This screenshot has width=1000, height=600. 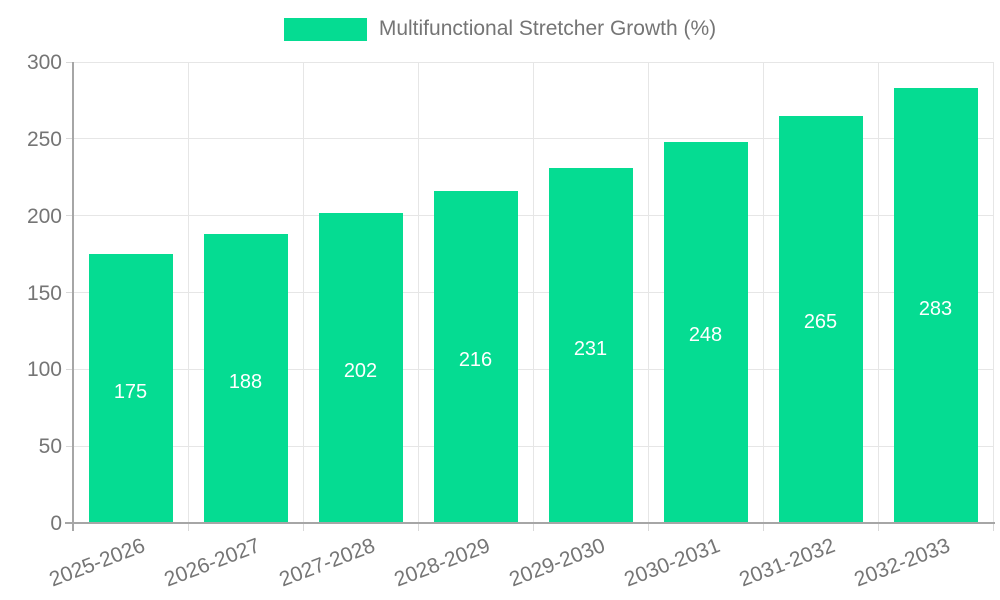 What do you see at coordinates (44, 216) in the screenshot?
I see `y-axis-tick-label: 200` at bounding box center [44, 216].